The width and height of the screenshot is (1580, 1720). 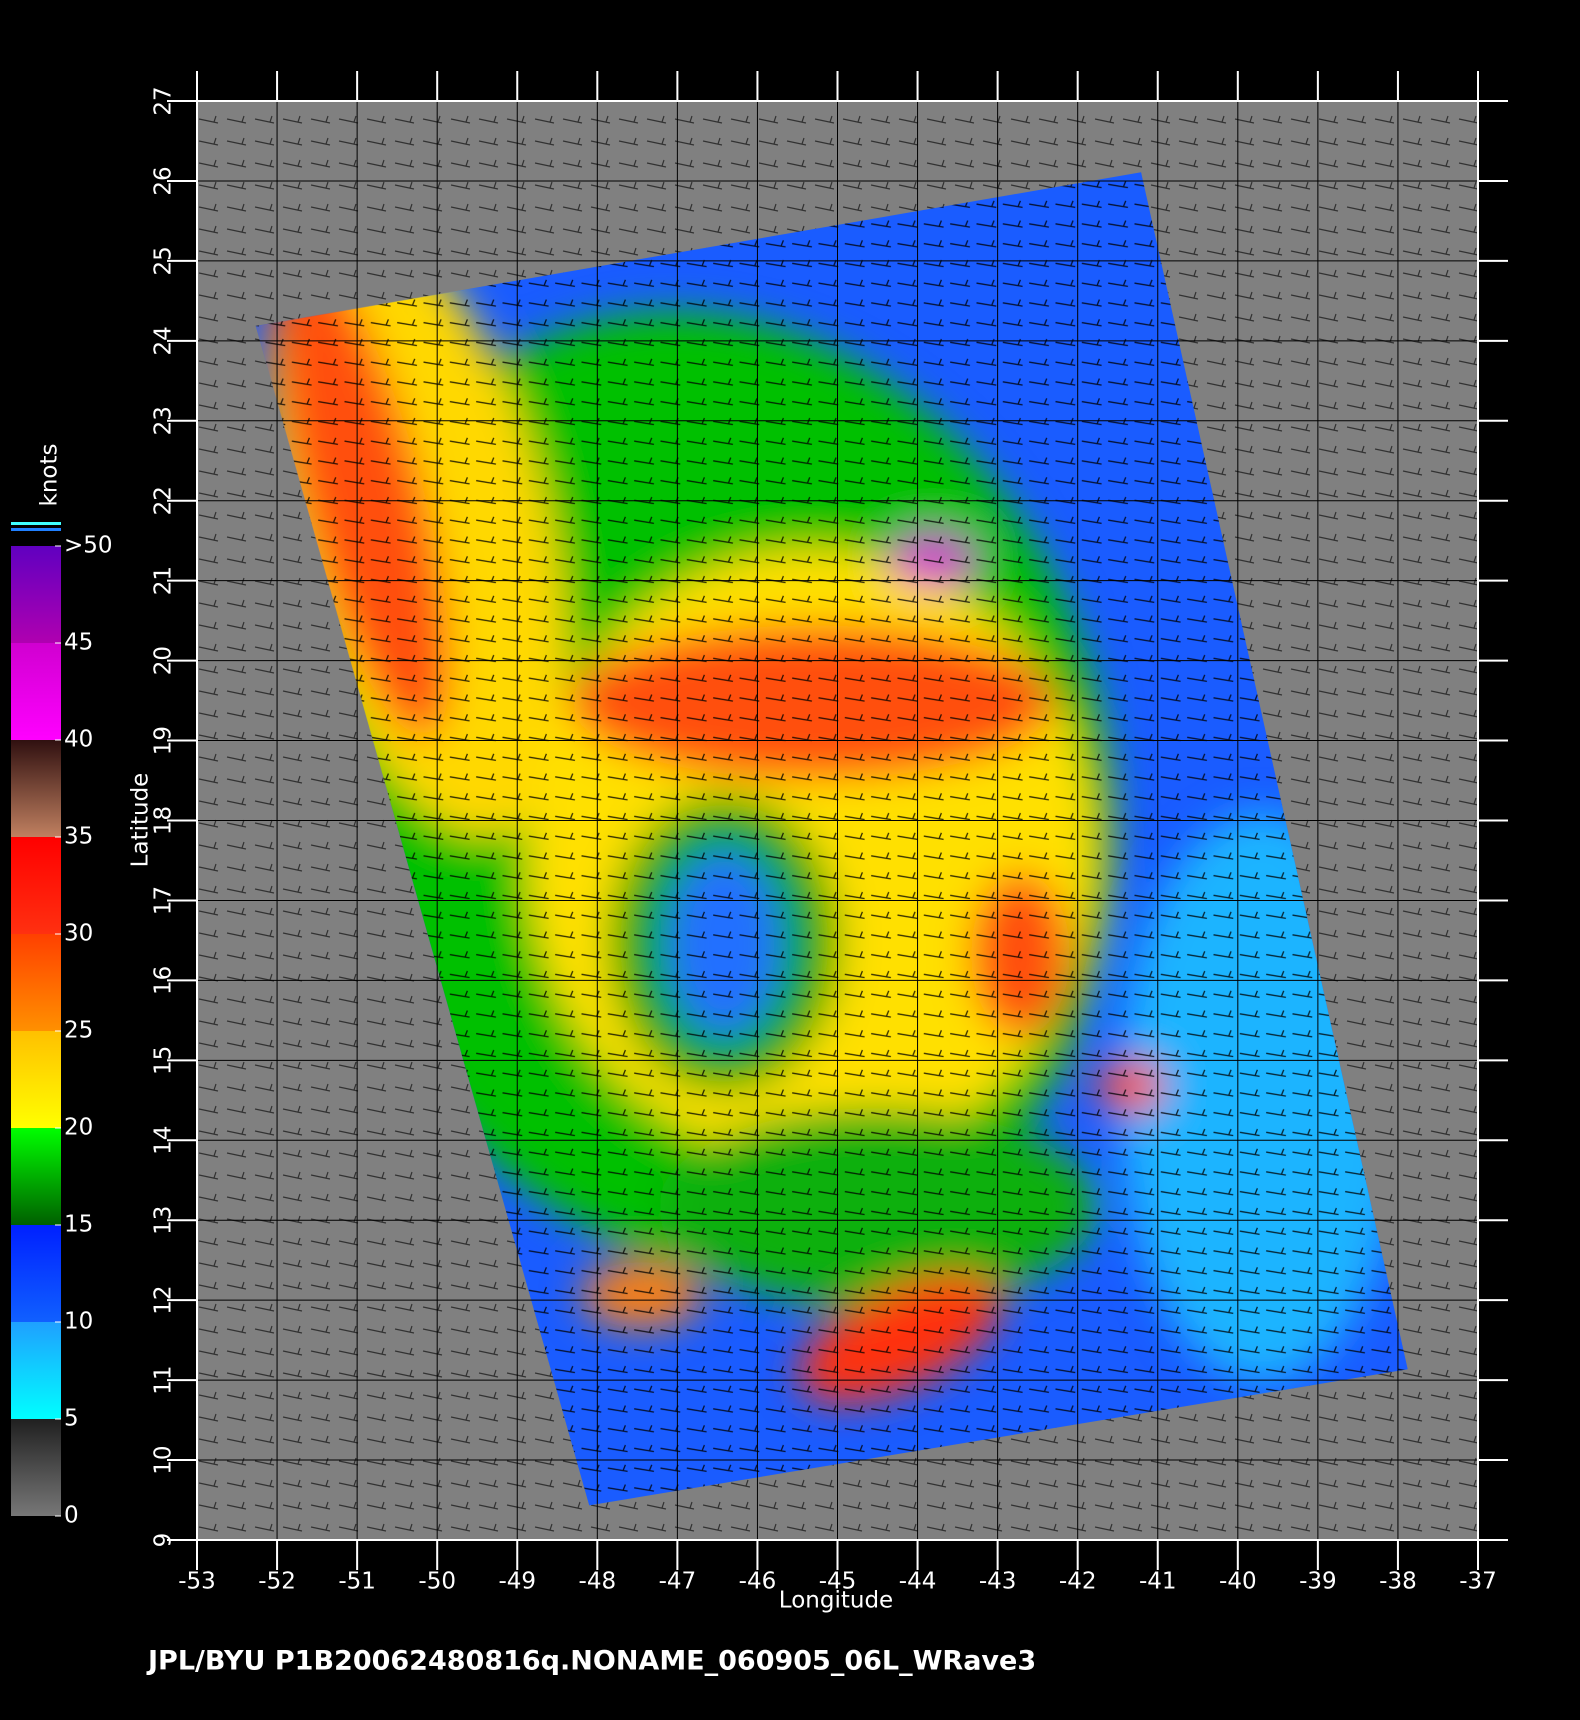 I want to click on colorbar-tick-label: 35, so click(x=78, y=837).